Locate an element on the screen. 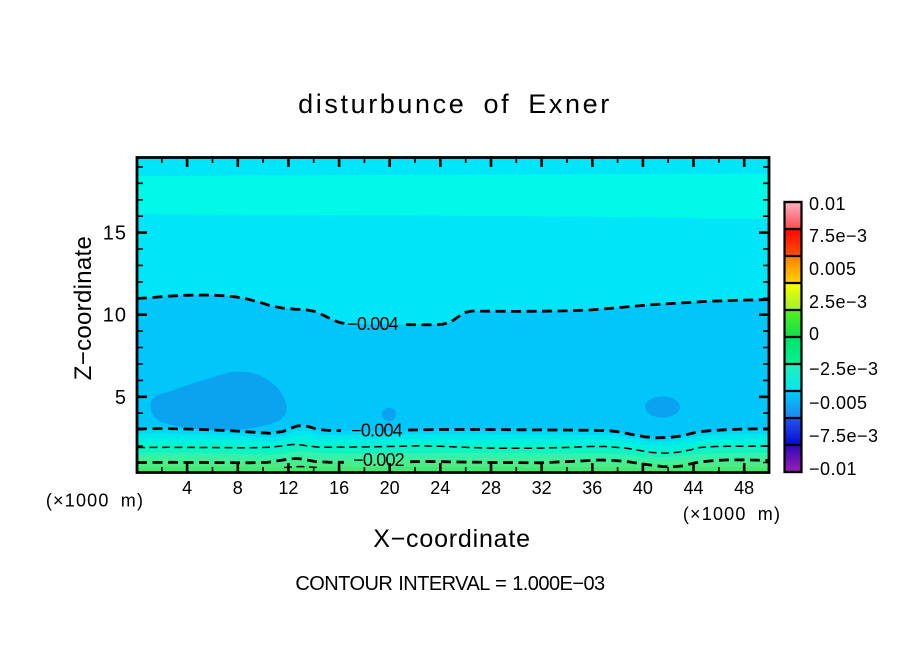  svg-text: 20 is located at coordinates (390, 488).